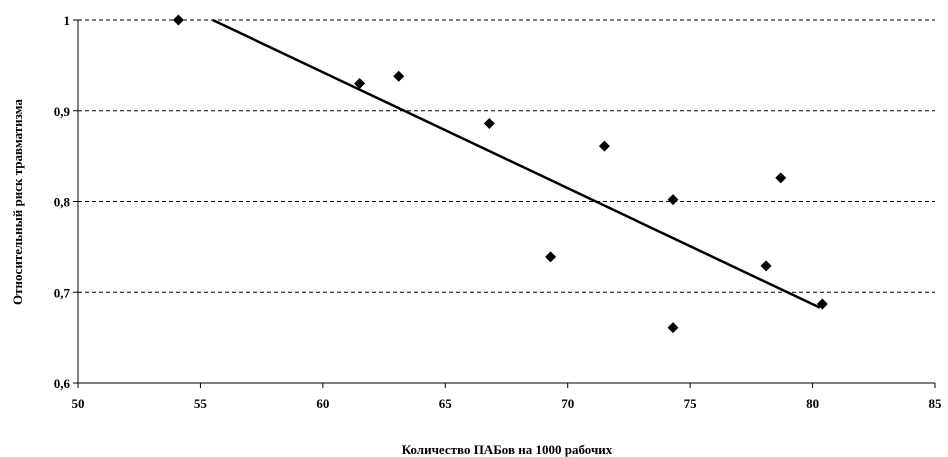 This screenshot has height=457, width=948. I want to click on y-axis-title: Относительный риск травматизма, so click(17, 202).